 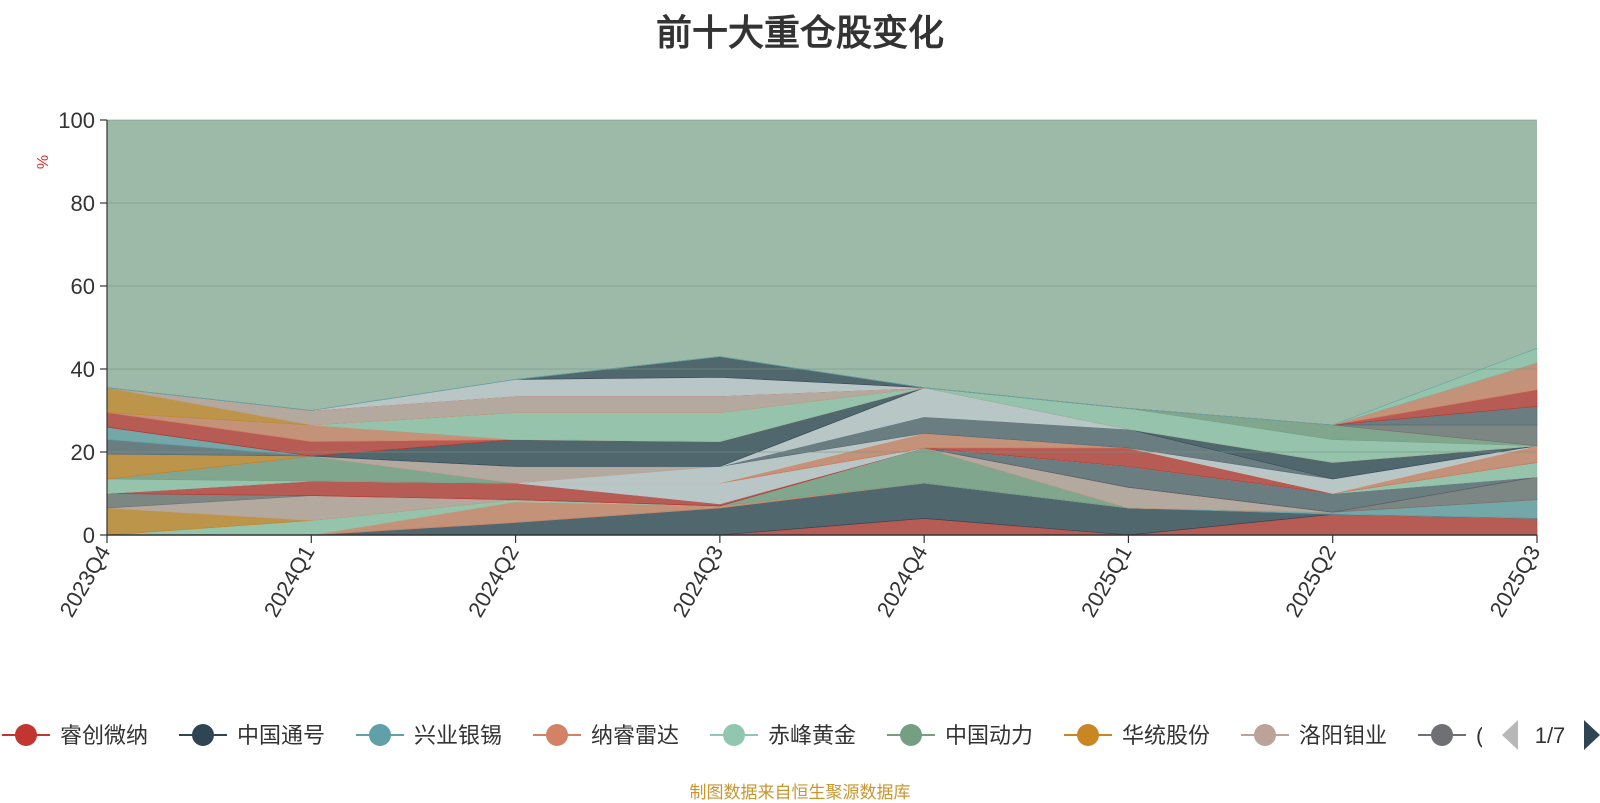 I want to click on y-tick-label: 40, so click(x=83, y=369).